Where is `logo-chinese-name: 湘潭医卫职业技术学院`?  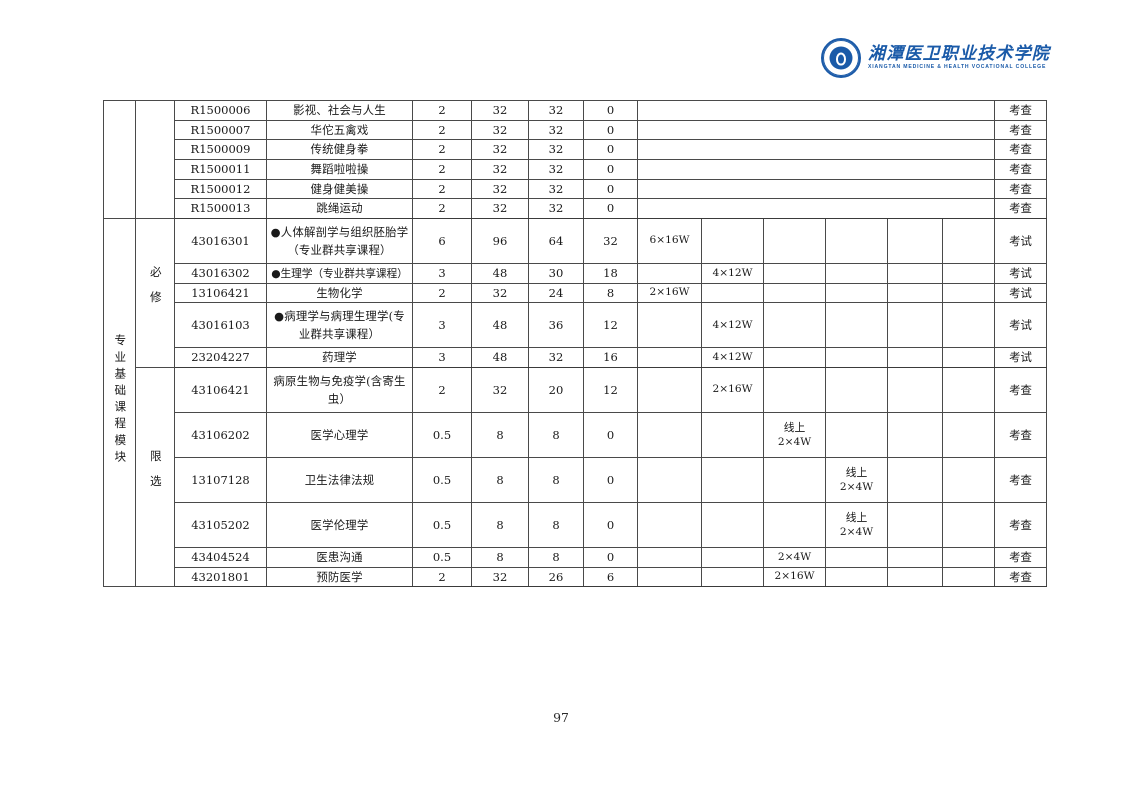 logo-chinese-name: 湘潭医卫职业技术学院 is located at coordinates (959, 53).